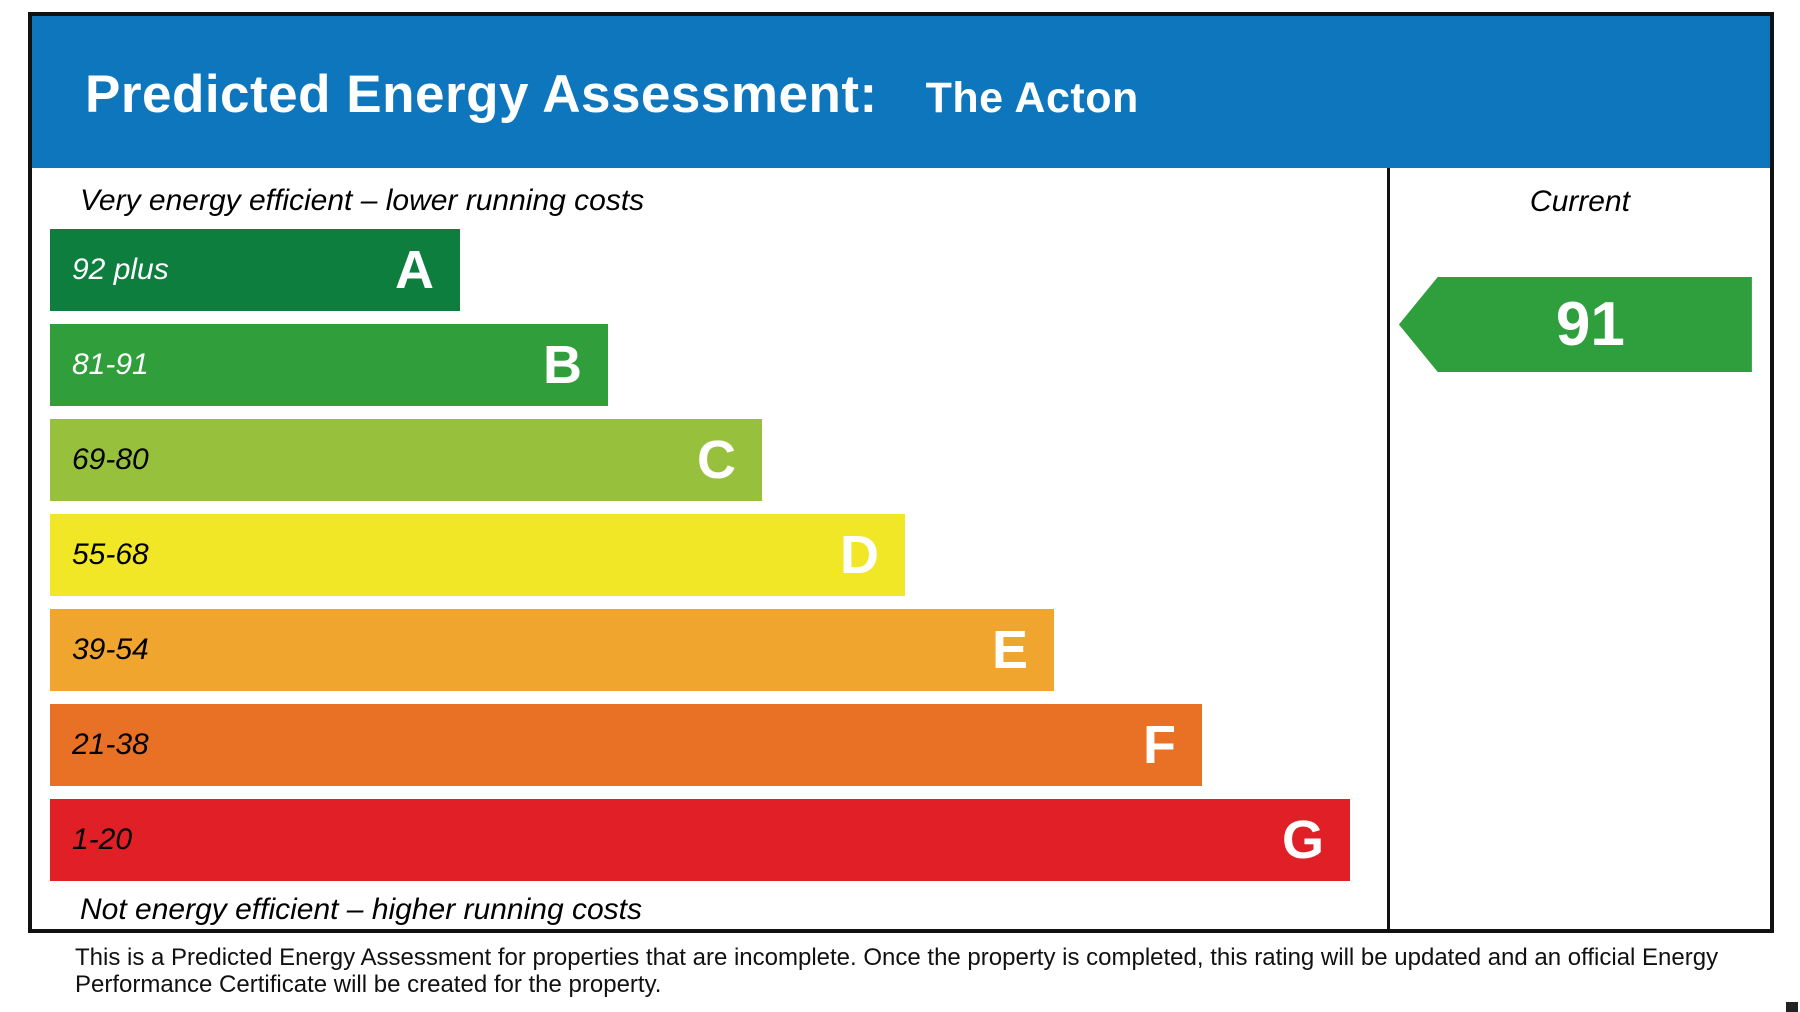 The image size is (1800, 1012). Describe the element at coordinates (255, 270) in the screenshot. I see `rating-band-a: 92 plus A` at that location.